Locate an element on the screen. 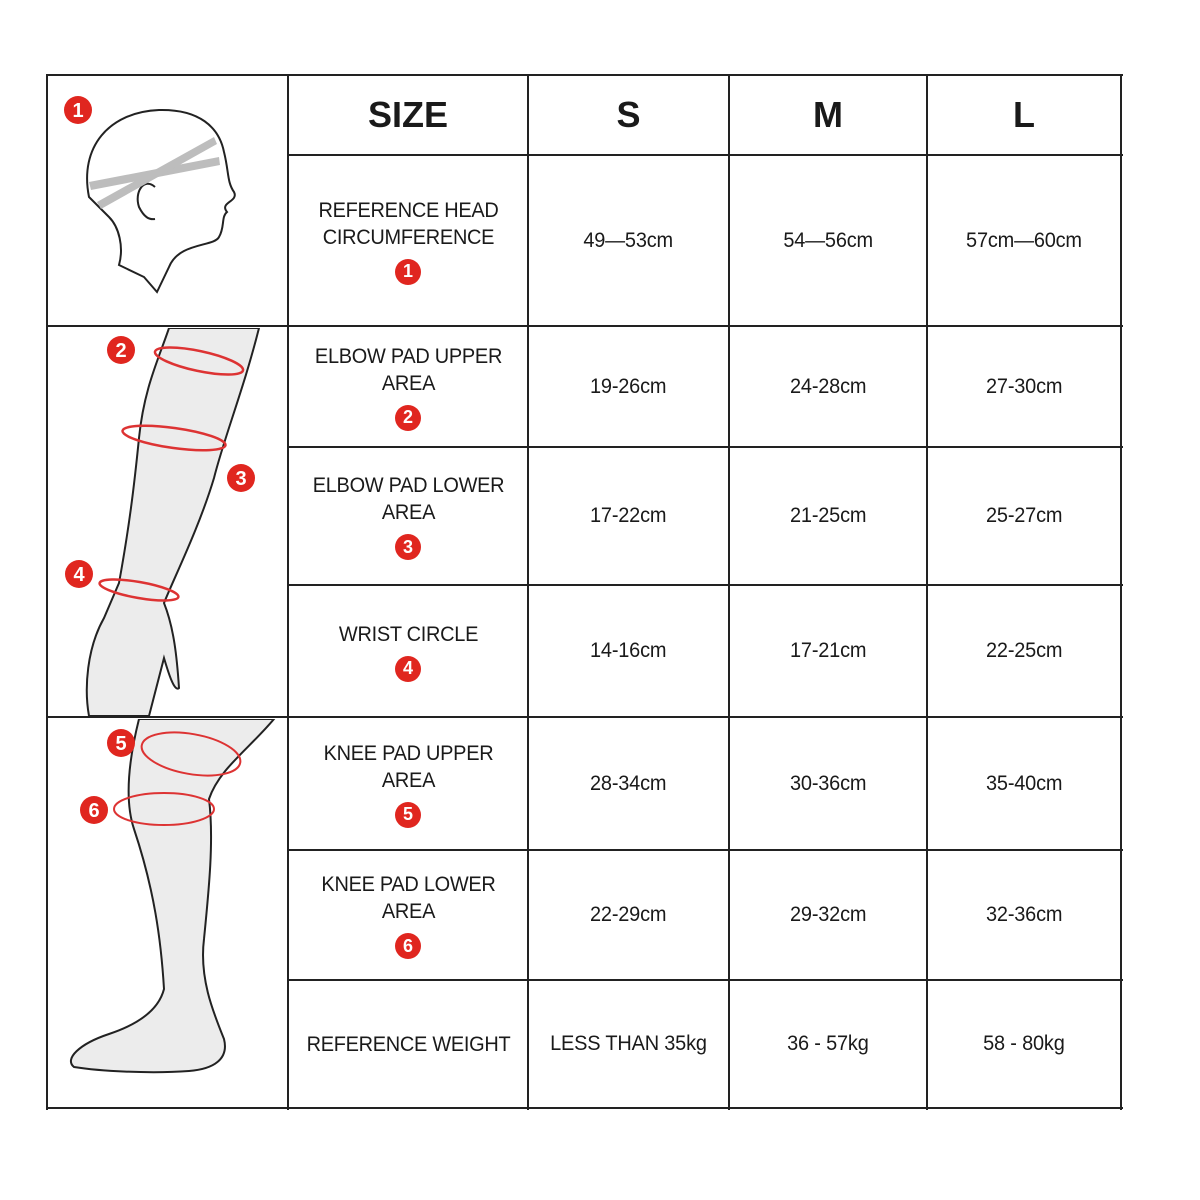 Image resolution: width=1200 pixels, height=1200 pixels. badge-3-icon: 3 is located at coordinates (408, 547).